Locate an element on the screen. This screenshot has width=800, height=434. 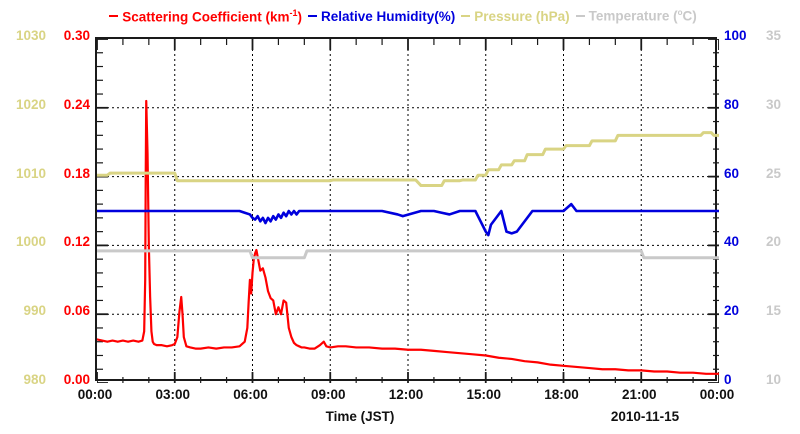
tick-temperature-0: 35 is located at coordinates (774, 35).